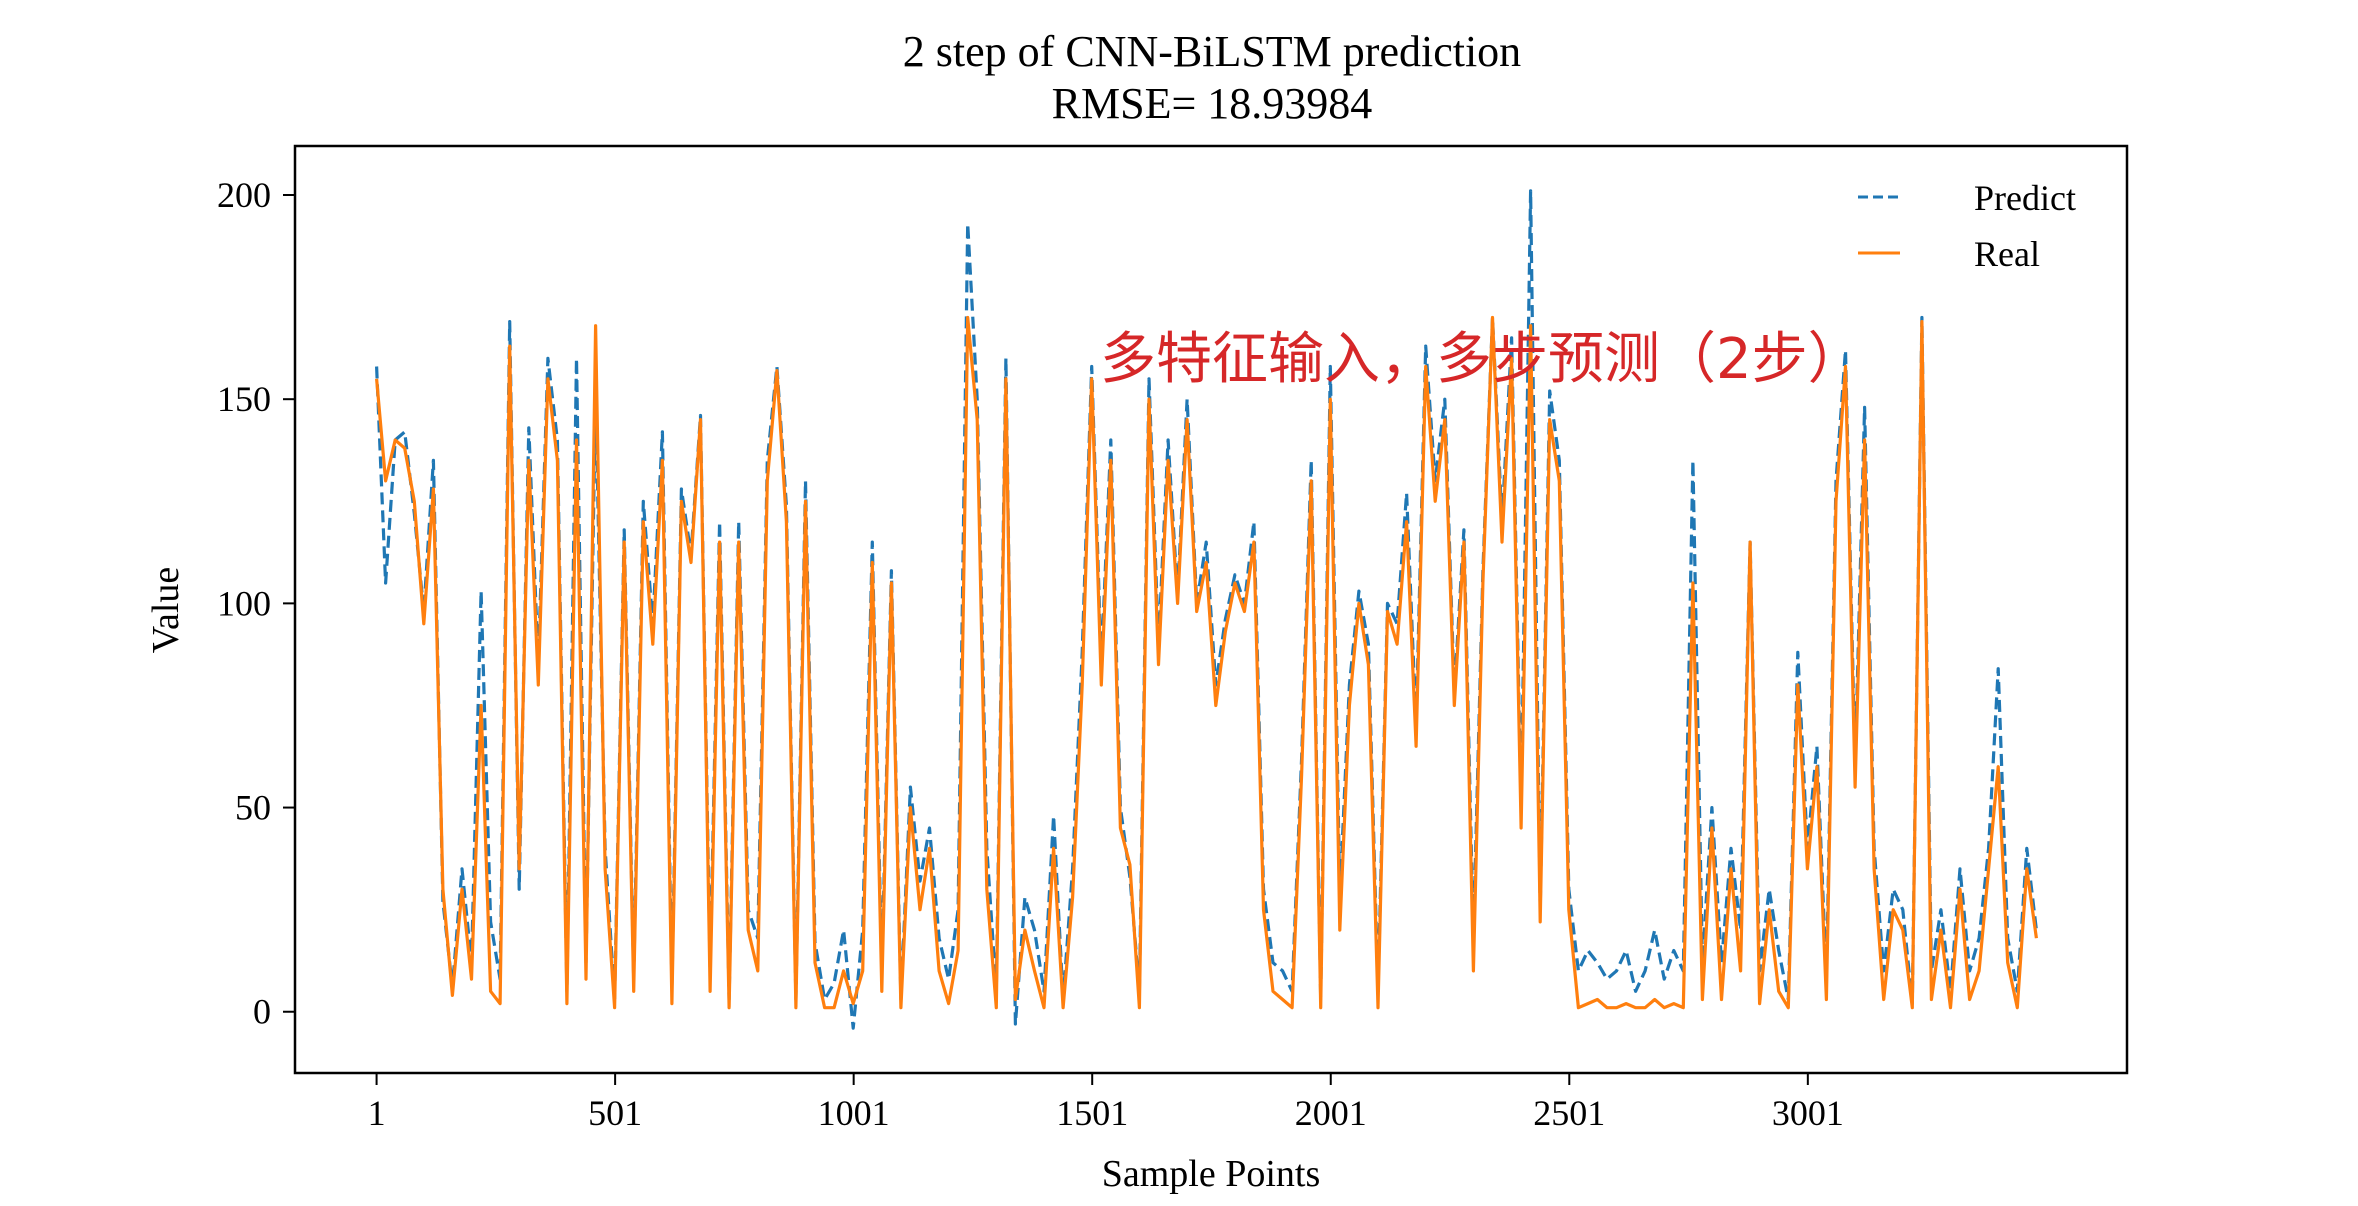 This screenshot has height=1206, width=2358. What do you see at coordinates (166, 610) in the screenshot?
I see `y-axis-label: Value` at bounding box center [166, 610].